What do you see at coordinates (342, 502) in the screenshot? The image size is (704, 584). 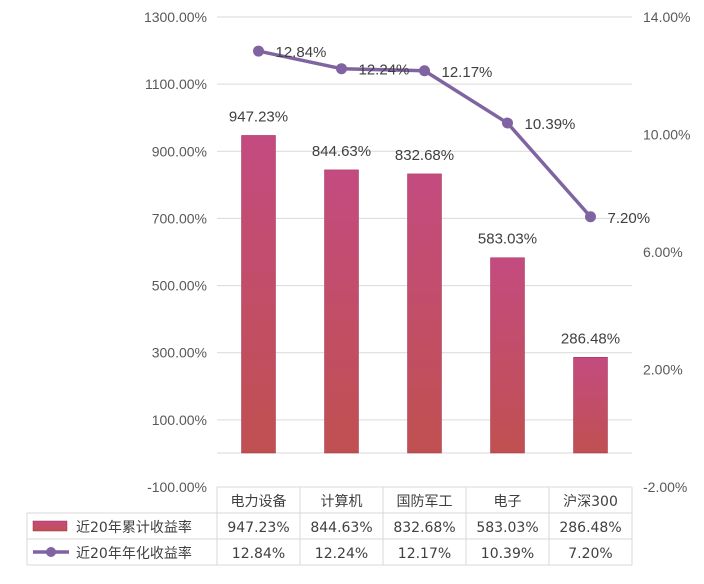 I see `category-label: 计算机` at bounding box center [342, 502].